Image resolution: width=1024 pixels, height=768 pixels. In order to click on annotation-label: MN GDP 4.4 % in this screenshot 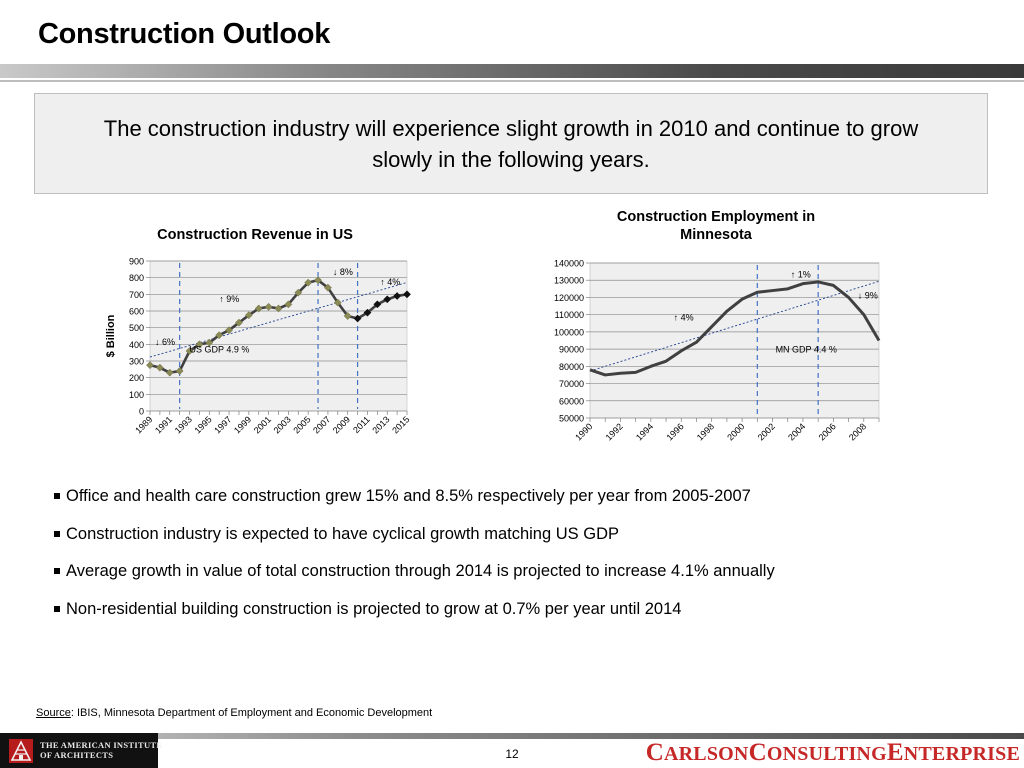, I will do `click(806, 350)`.